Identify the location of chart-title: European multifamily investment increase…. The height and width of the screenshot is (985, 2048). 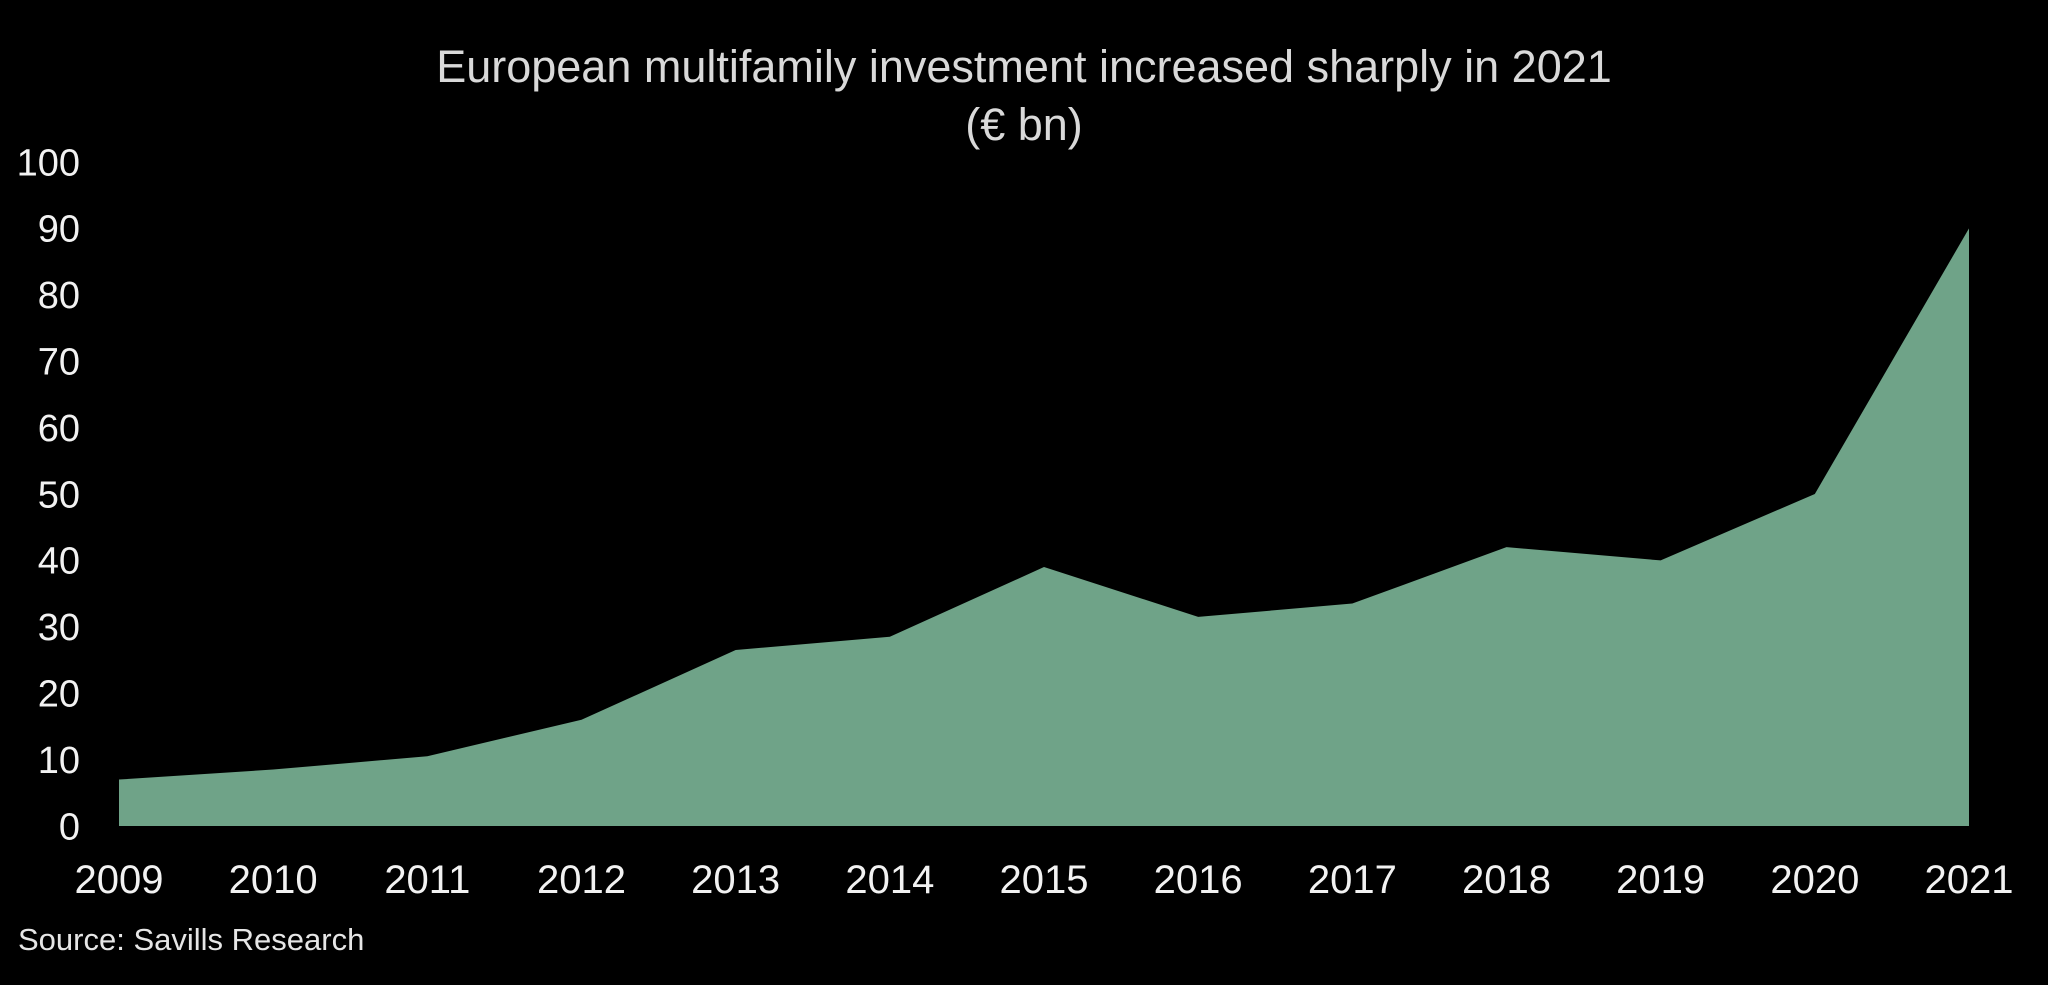
(1024, 66).